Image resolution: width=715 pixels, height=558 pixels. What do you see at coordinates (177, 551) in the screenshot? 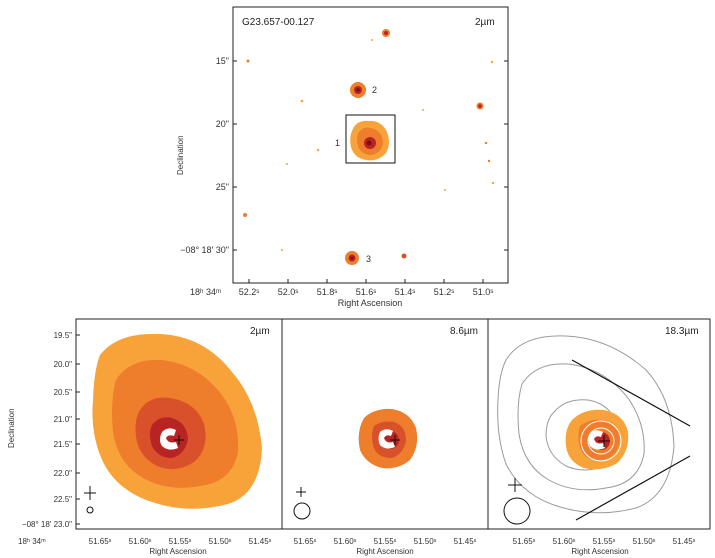
I see `panel-2um-xlabel: Right Ascension` at bounding box center [177, 551].